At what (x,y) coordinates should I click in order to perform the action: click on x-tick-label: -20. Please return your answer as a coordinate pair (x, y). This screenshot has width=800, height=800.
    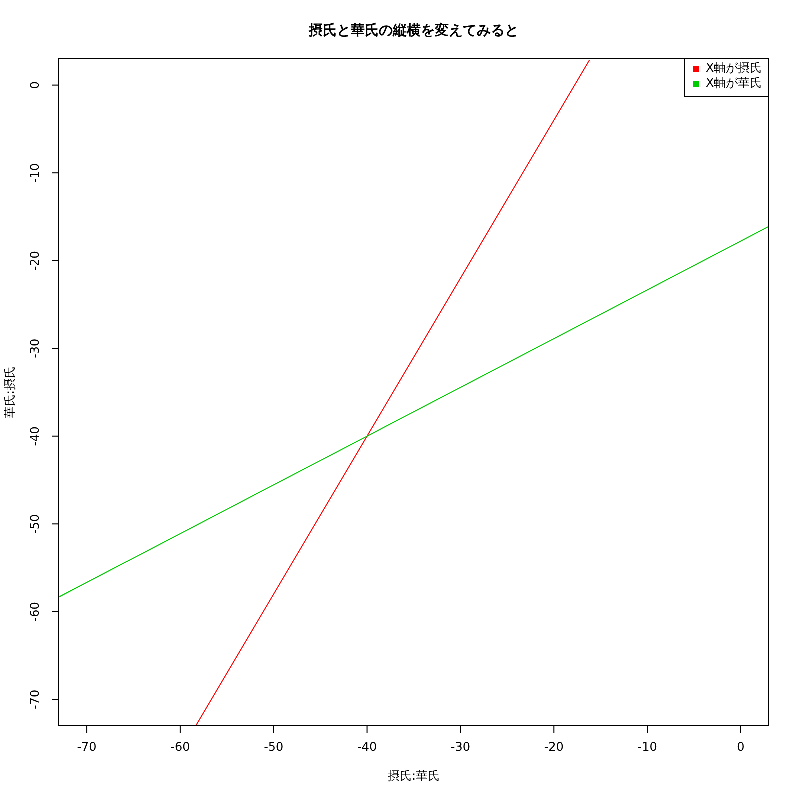
    Looking at the image, I should click on (554, 747).